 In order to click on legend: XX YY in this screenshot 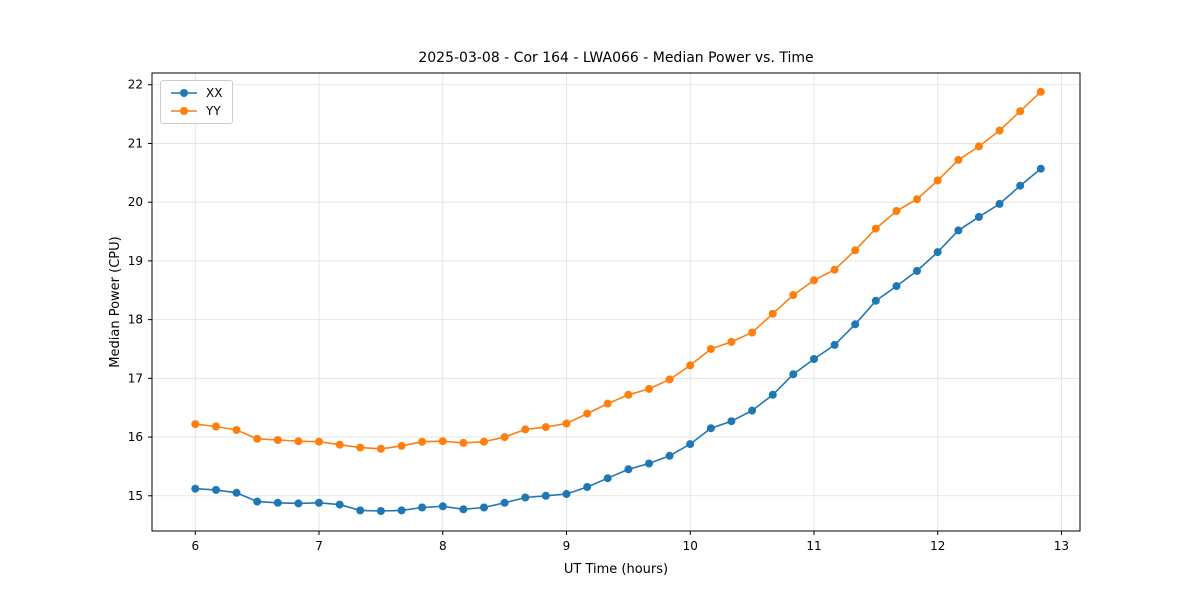, I will do `click(197, 102)`.